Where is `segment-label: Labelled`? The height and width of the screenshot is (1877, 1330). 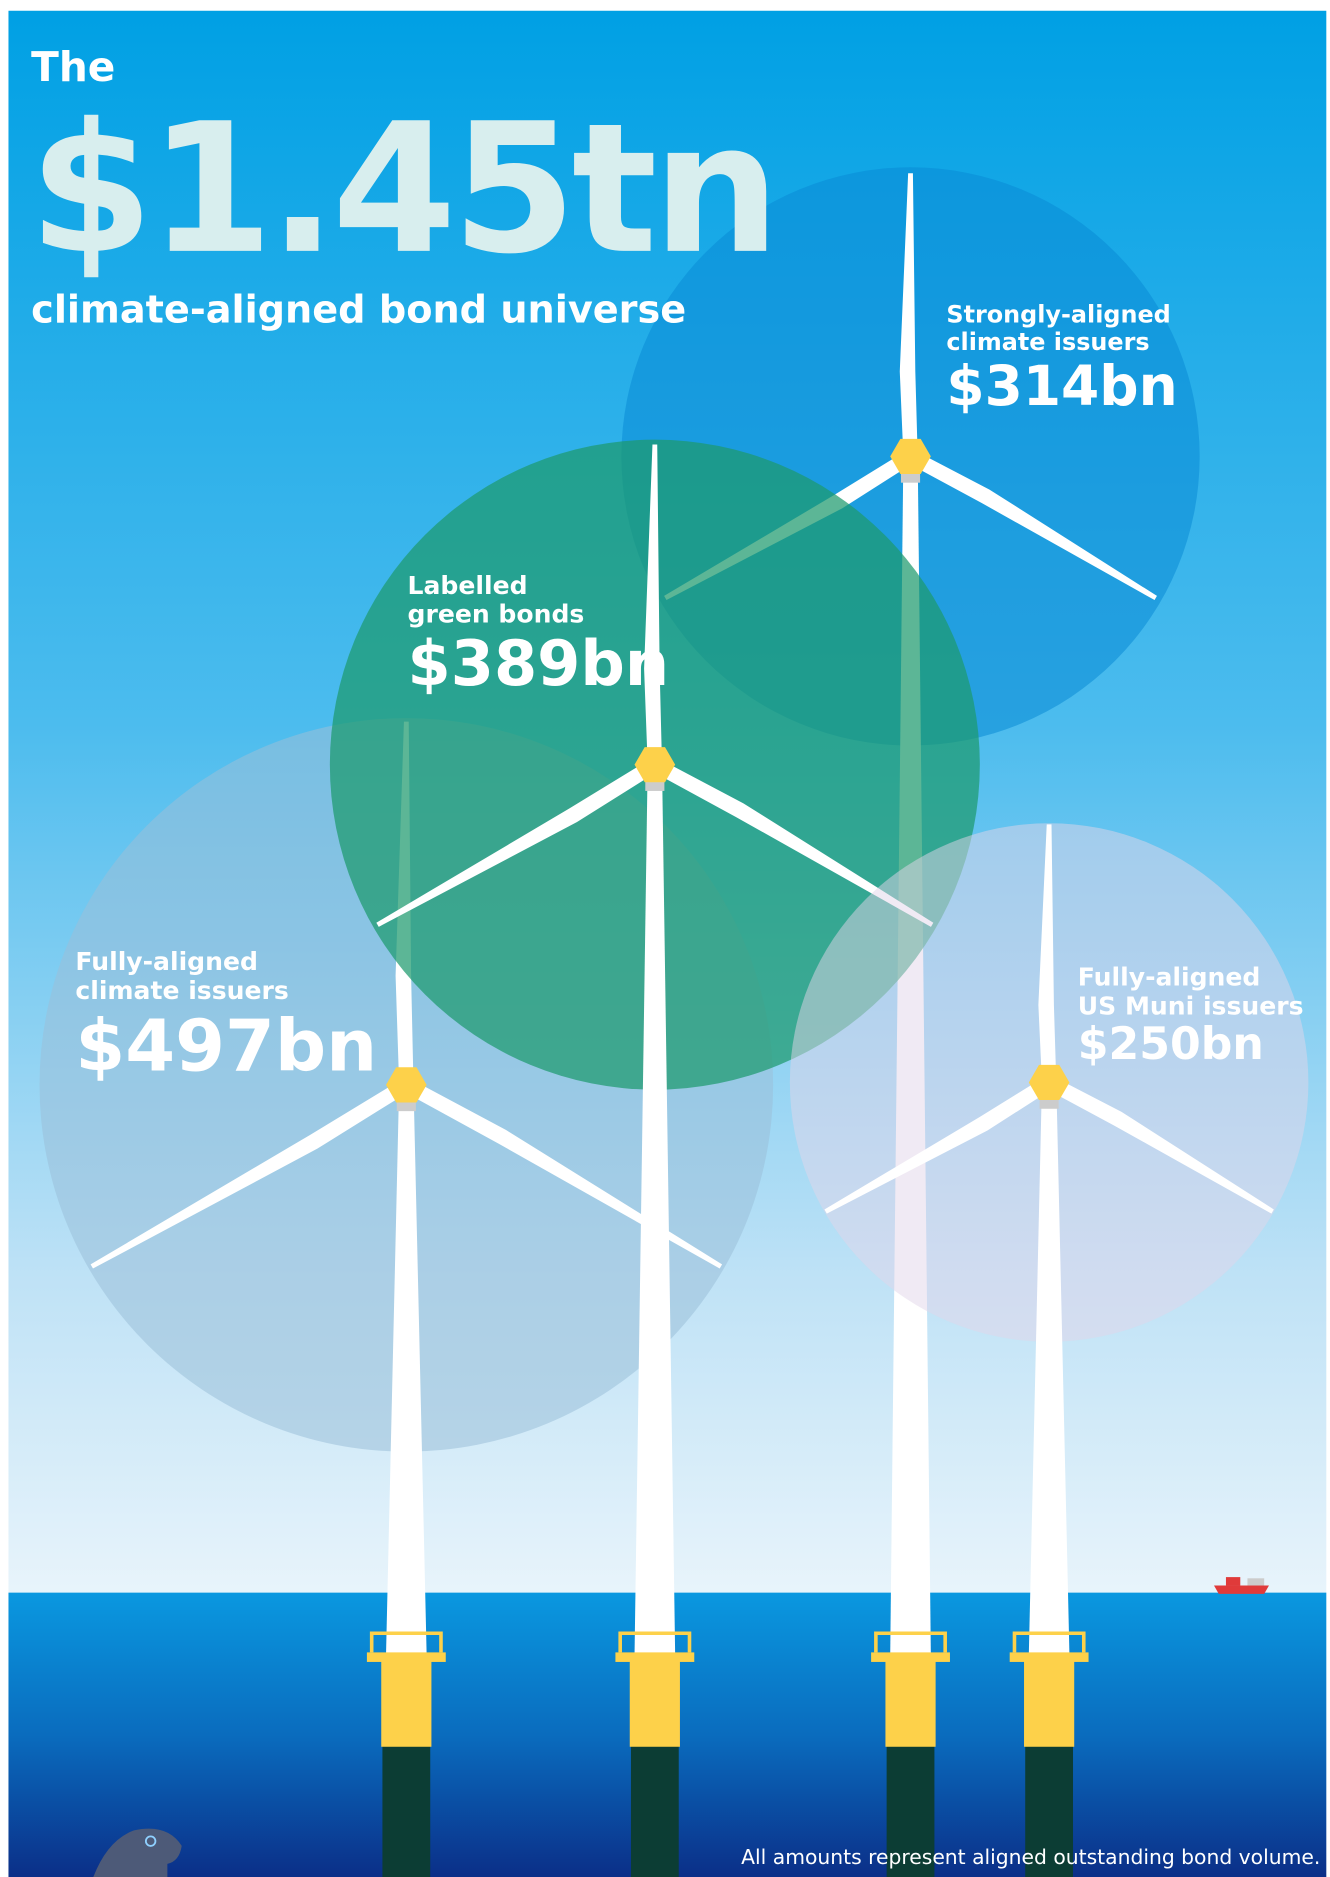 segment-label: Labelled is located at coordinates (468, 585).